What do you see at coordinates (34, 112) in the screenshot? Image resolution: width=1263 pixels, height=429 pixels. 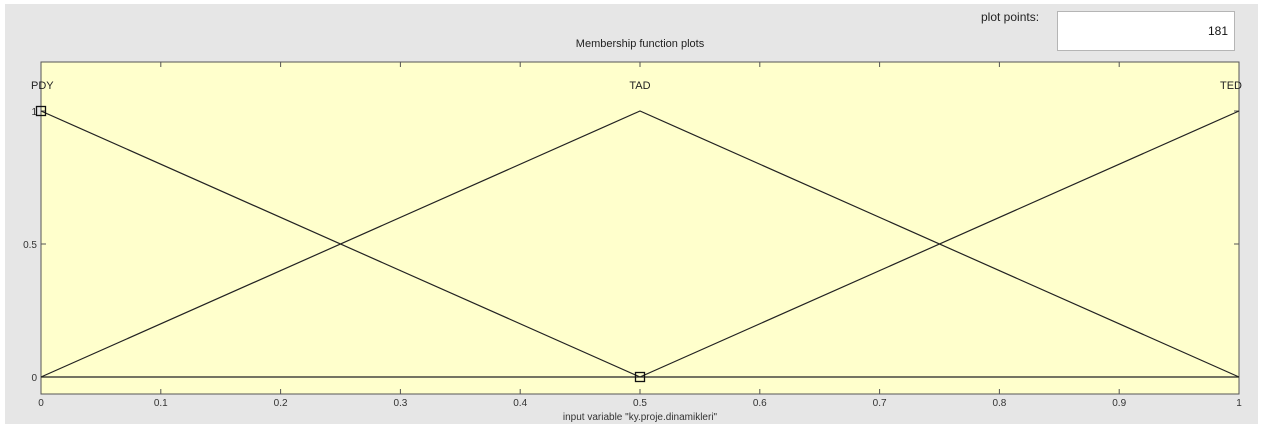 I see `y-tick-label: 1` at bounding box center [34, 112].